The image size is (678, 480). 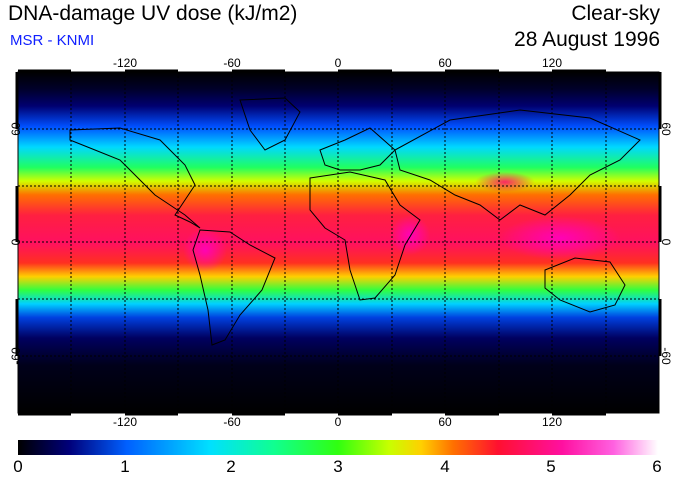 I want to click on lat-tick-right: 60, so click(x=666, y=129).